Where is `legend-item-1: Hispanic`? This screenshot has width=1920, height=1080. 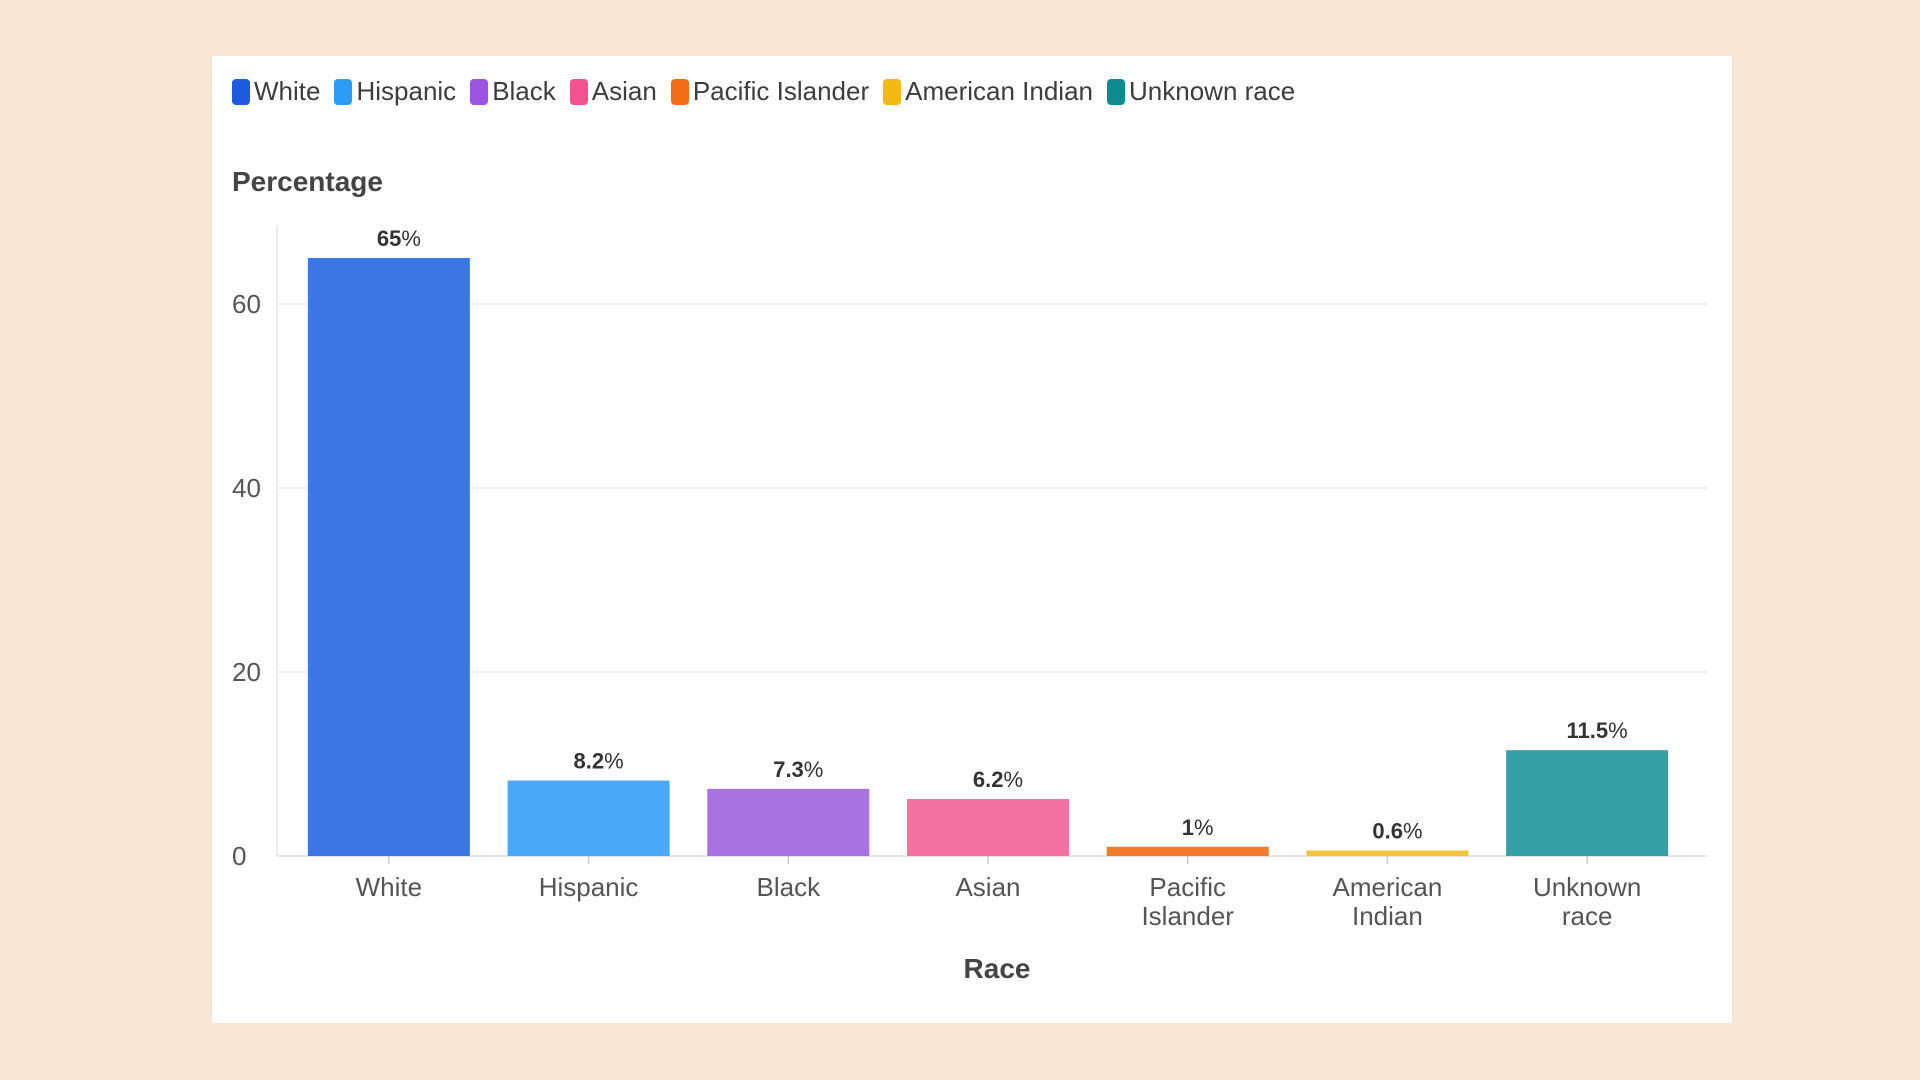
legend-item-1: Hispanic is located at coordinates (395, 91).